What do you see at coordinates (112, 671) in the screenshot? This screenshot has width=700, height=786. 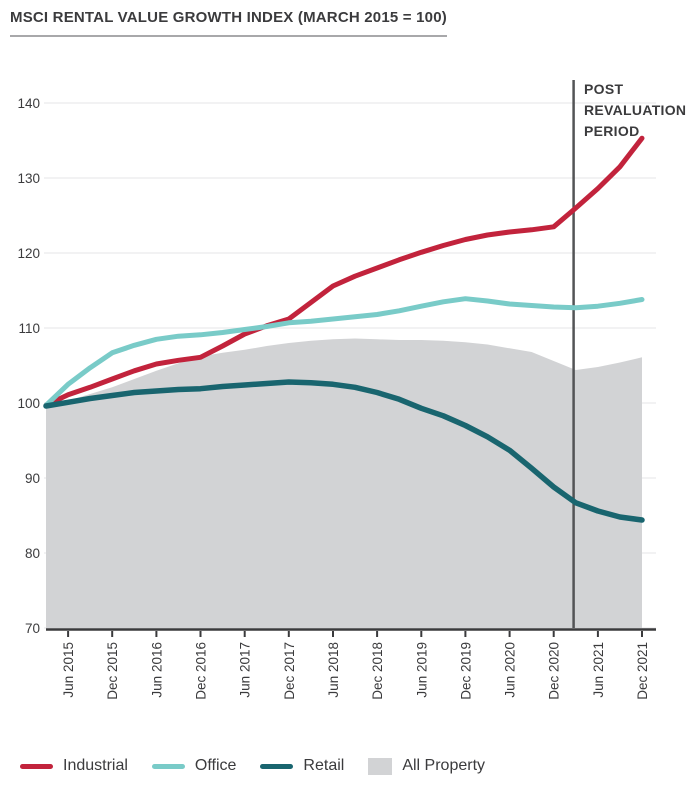 I see `x-tick-label: Dec 2015` at bounding box center [112, 671].